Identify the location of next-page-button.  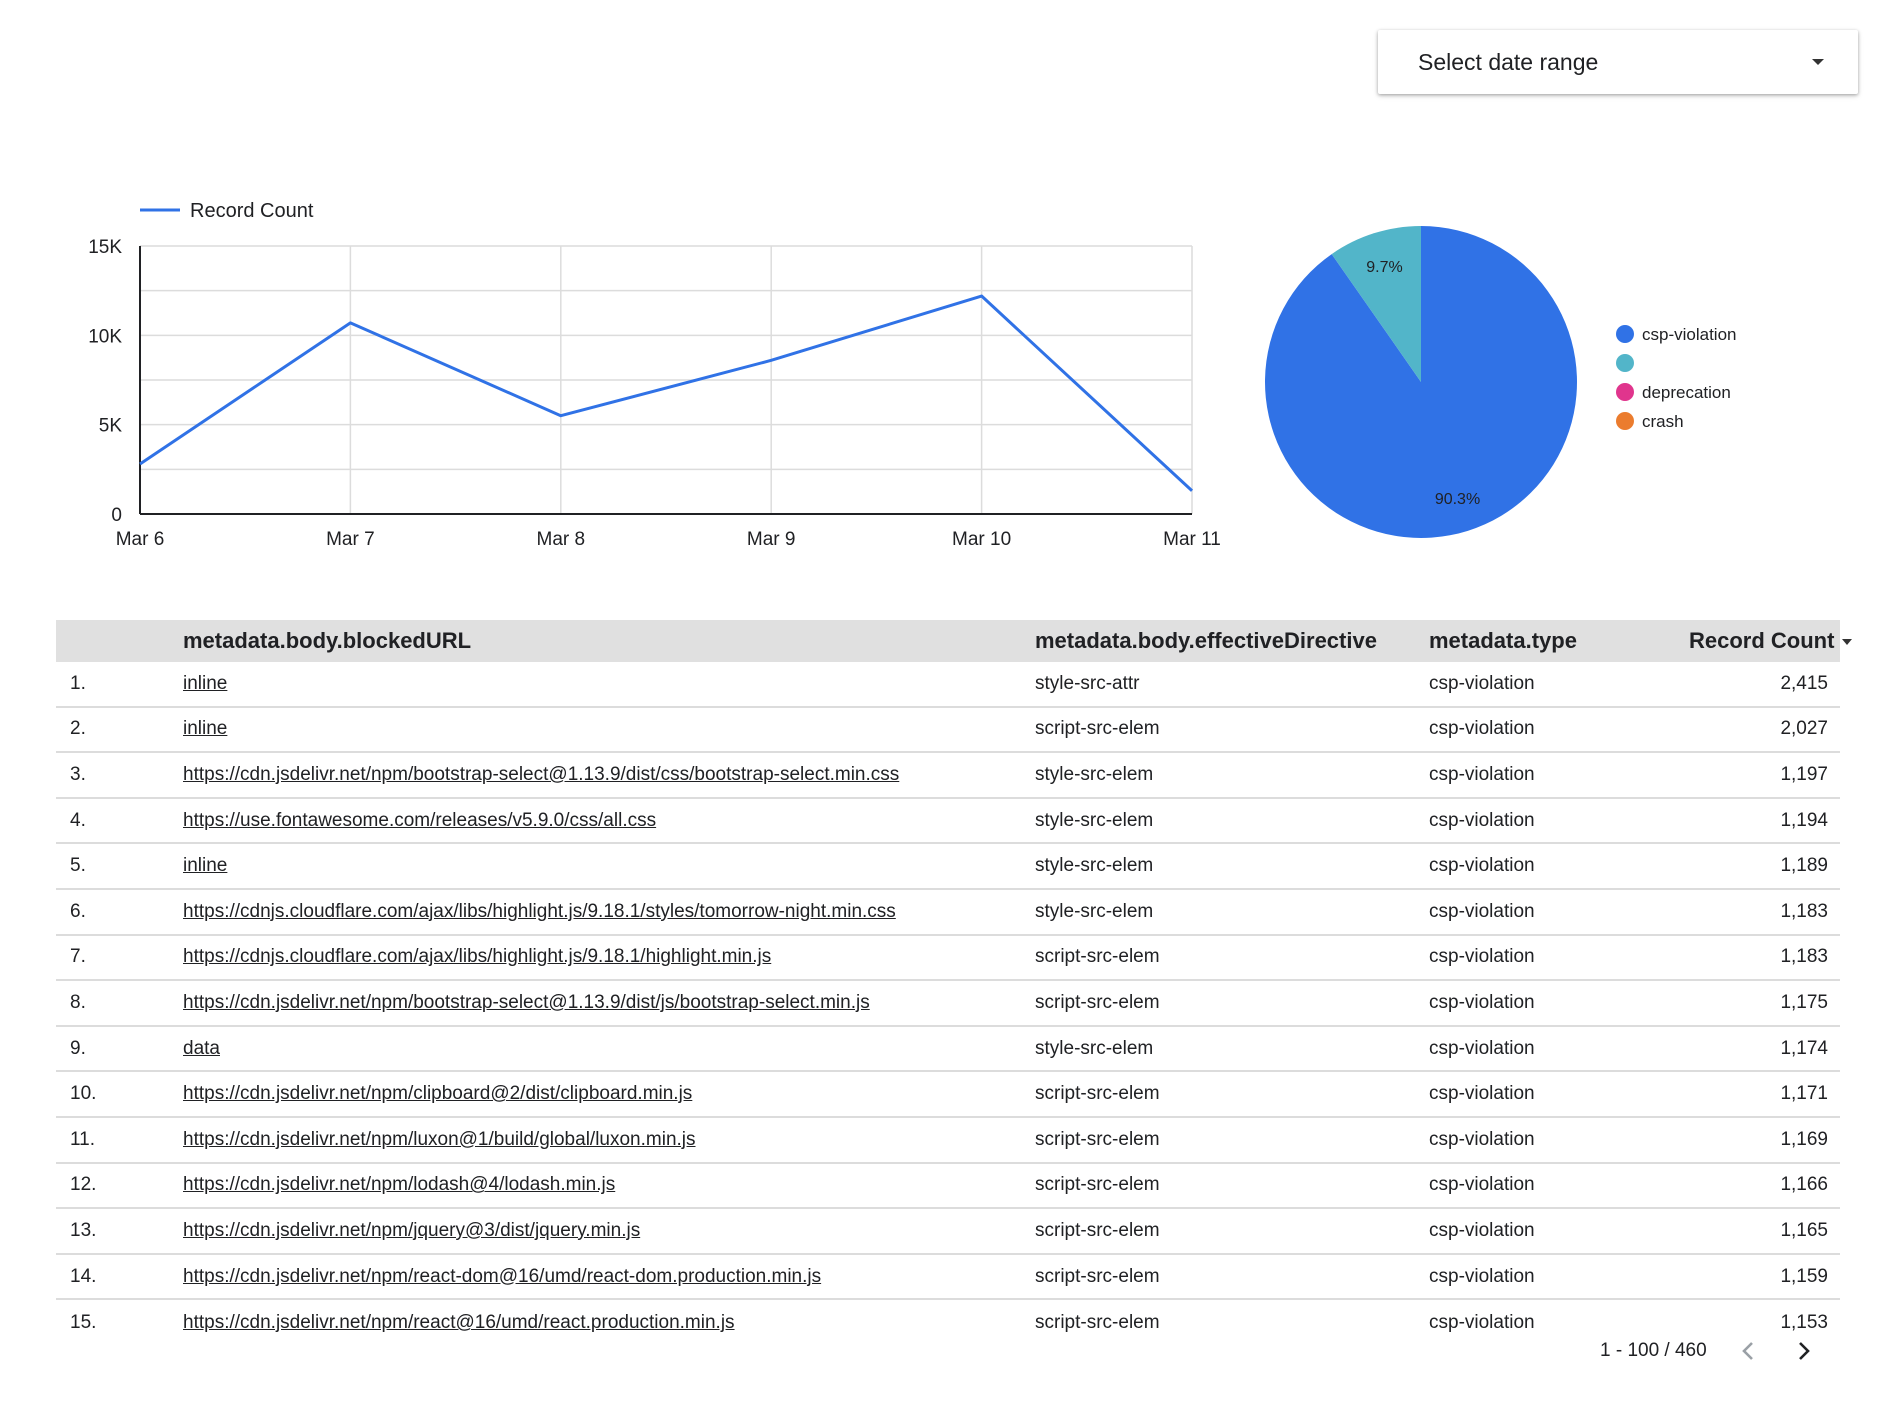
(1804, 1351).